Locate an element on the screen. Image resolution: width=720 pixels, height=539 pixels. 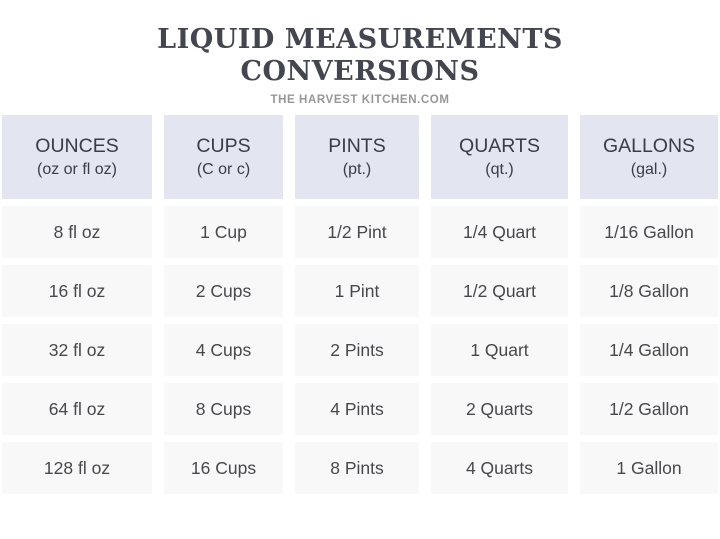
table-cell: 1 Quart is located at coordinates (499, 350).